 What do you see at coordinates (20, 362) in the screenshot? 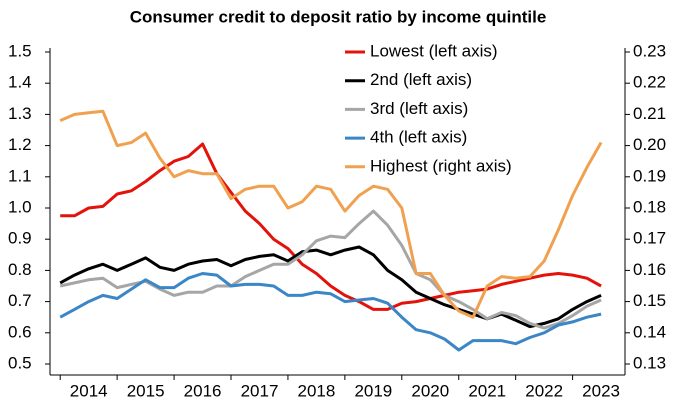
I see `y-tick-label: 0.5` at bounding box center [20, 362].